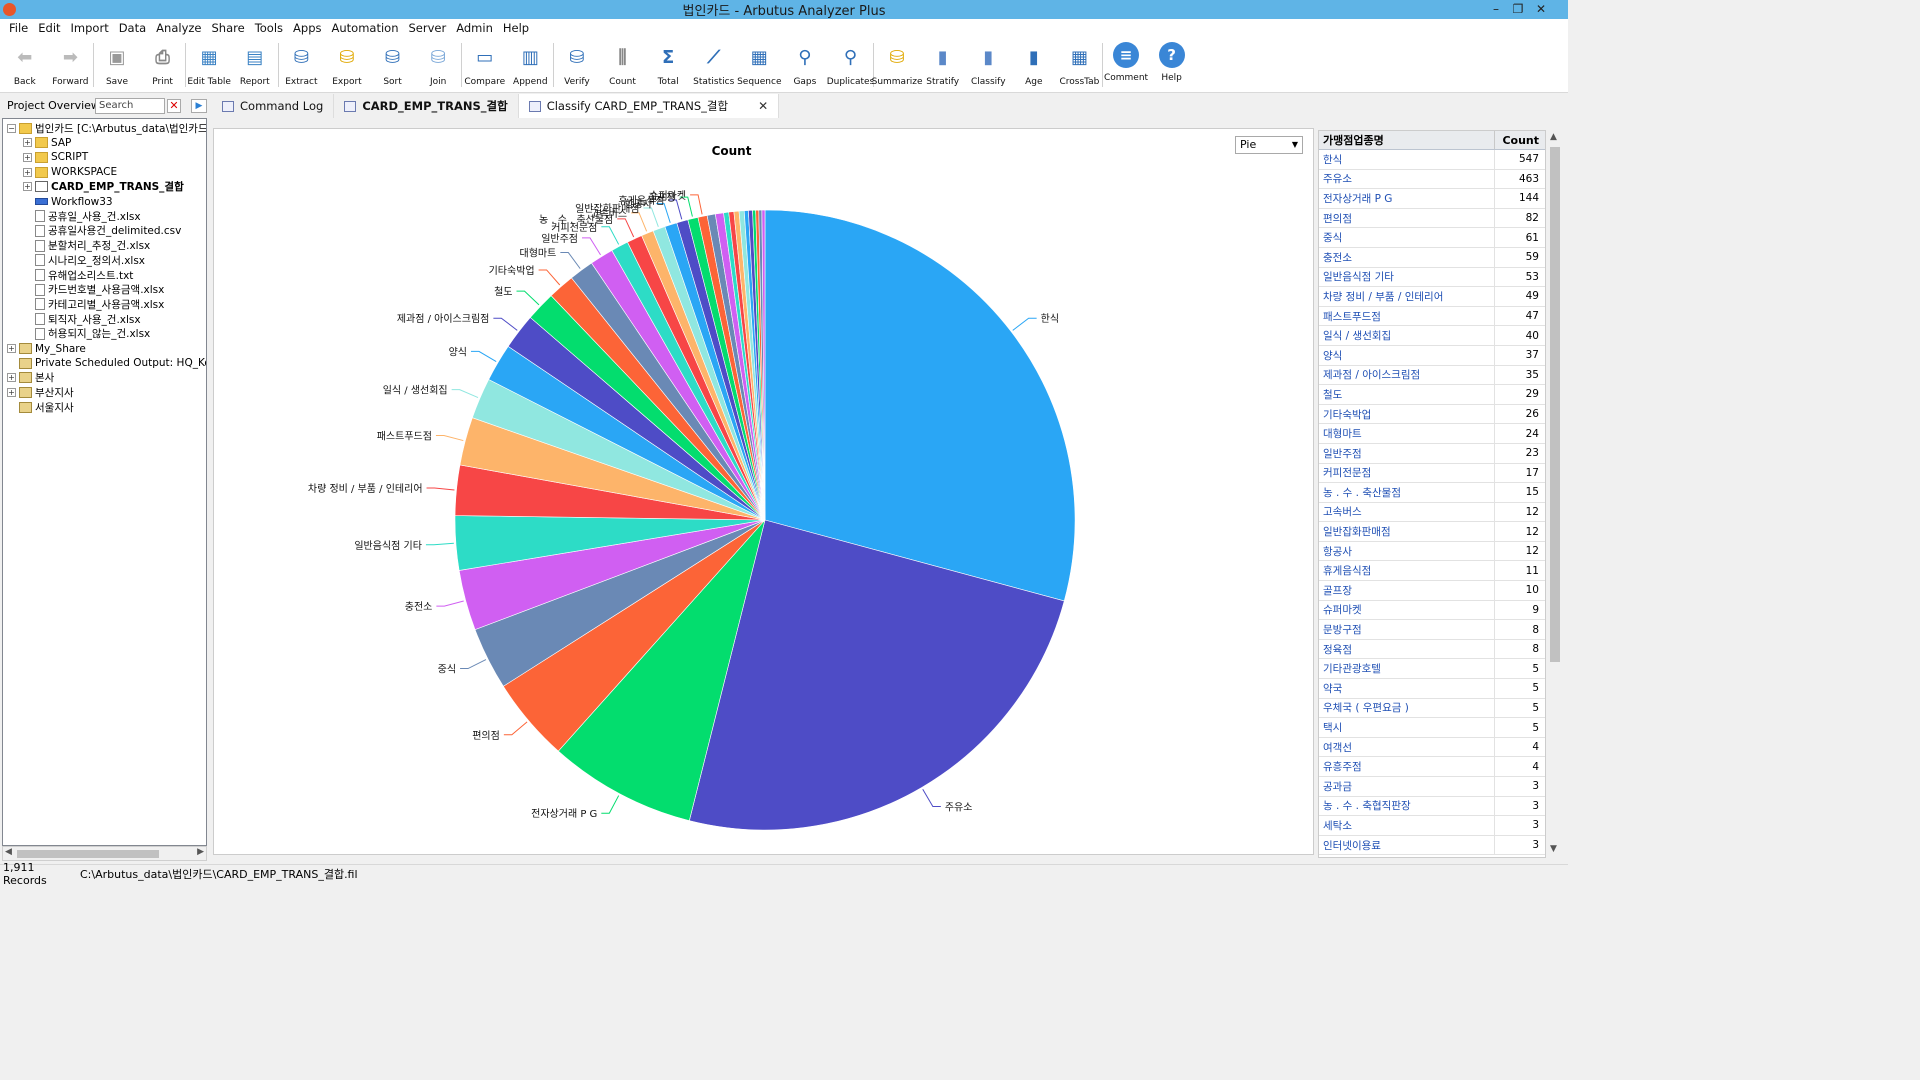 The height and width of the screenshot is (1080, 1920). I want to click on table-row: 우체국 ( 우편요금 ) 5, so click(1432, 708).